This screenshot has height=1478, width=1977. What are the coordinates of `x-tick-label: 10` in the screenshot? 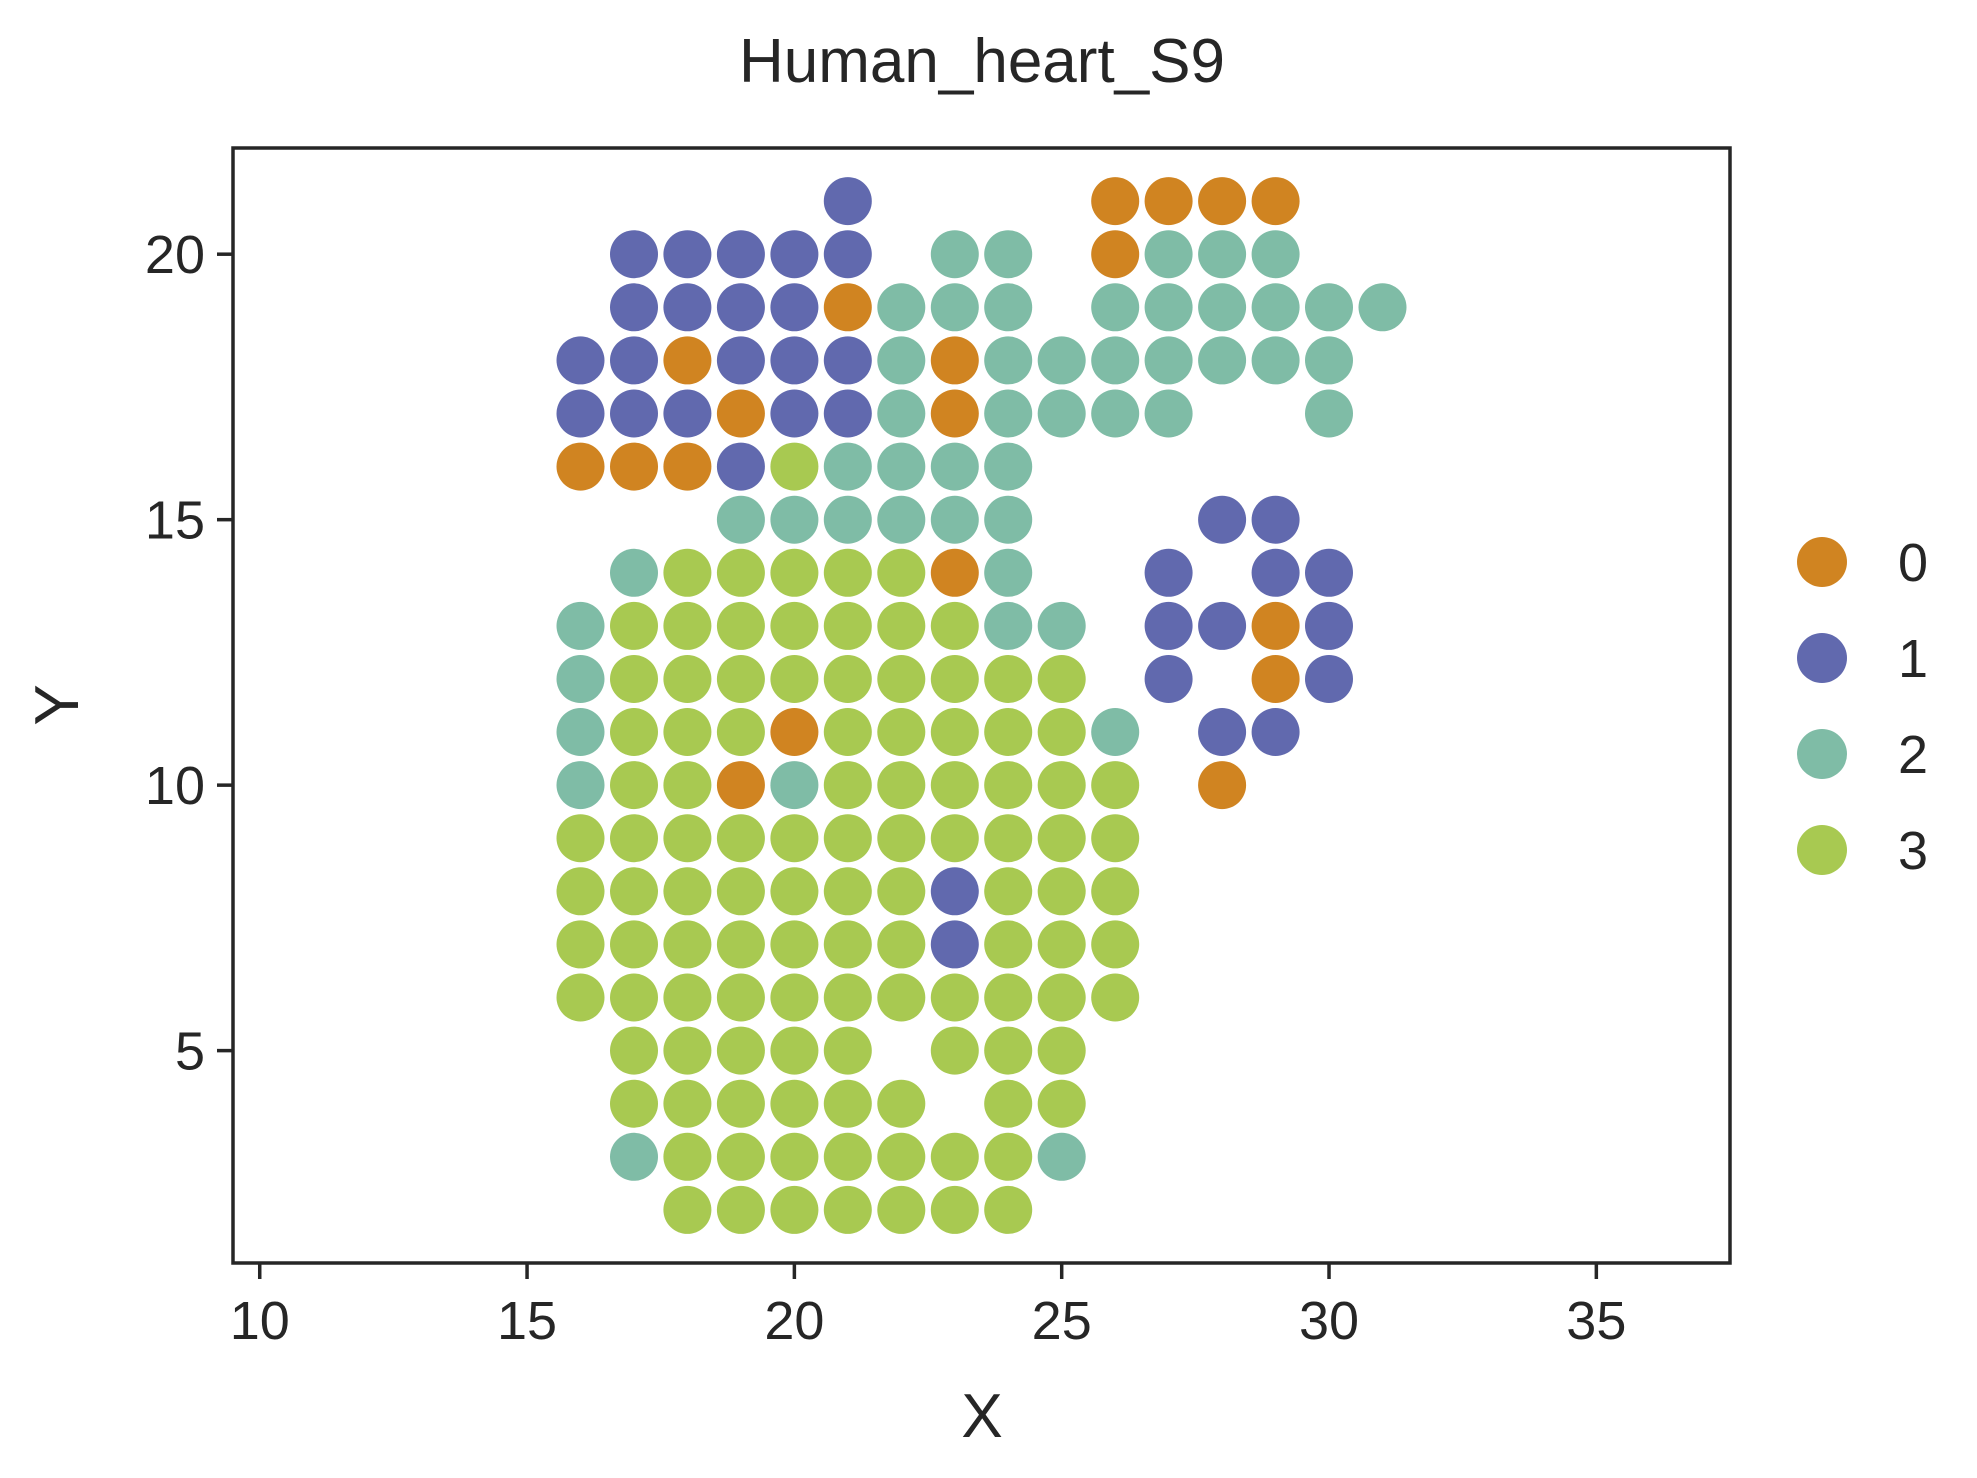 It's located at (260, 1321).